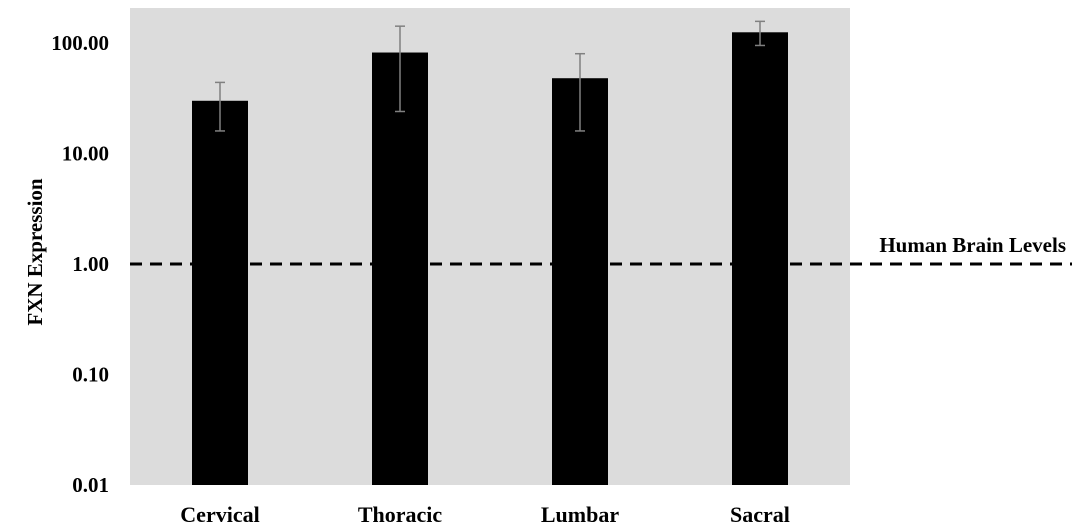  What do you see at coordinates (760, 514) in the screenshot?
I see `x-label-sacral: Sacral` at bounding box center [760, 514].